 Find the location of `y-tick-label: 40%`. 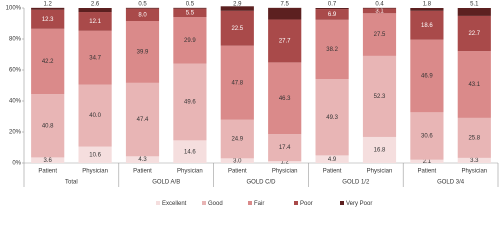

y-tick-label: 40% is located at coordinates (15, 102).